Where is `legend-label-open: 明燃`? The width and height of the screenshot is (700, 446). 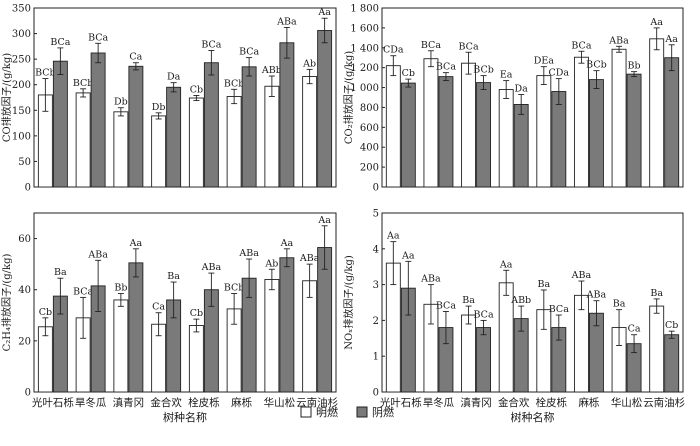 legend-label-open: 明燃 is located at coordinates (327, 412).